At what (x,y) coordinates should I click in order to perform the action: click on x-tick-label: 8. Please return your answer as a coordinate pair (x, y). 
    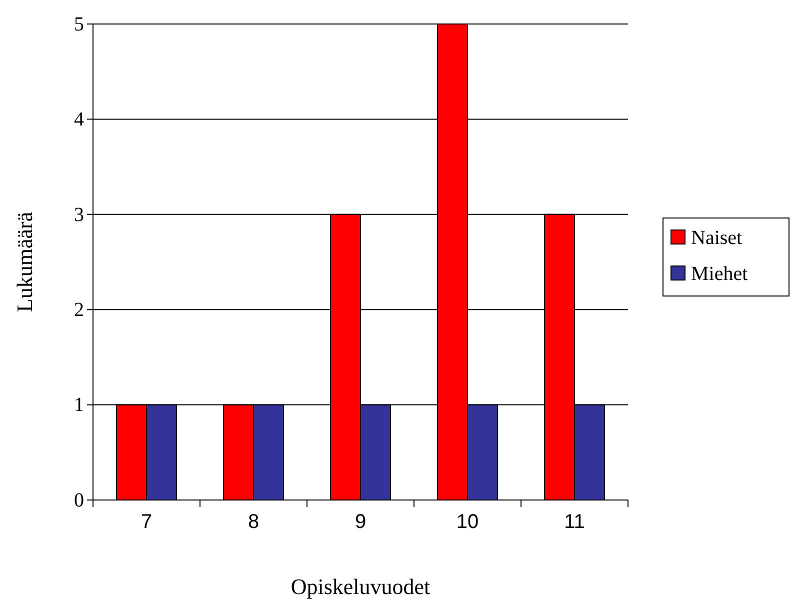
    Looking at the image, I should click on (254, 522).